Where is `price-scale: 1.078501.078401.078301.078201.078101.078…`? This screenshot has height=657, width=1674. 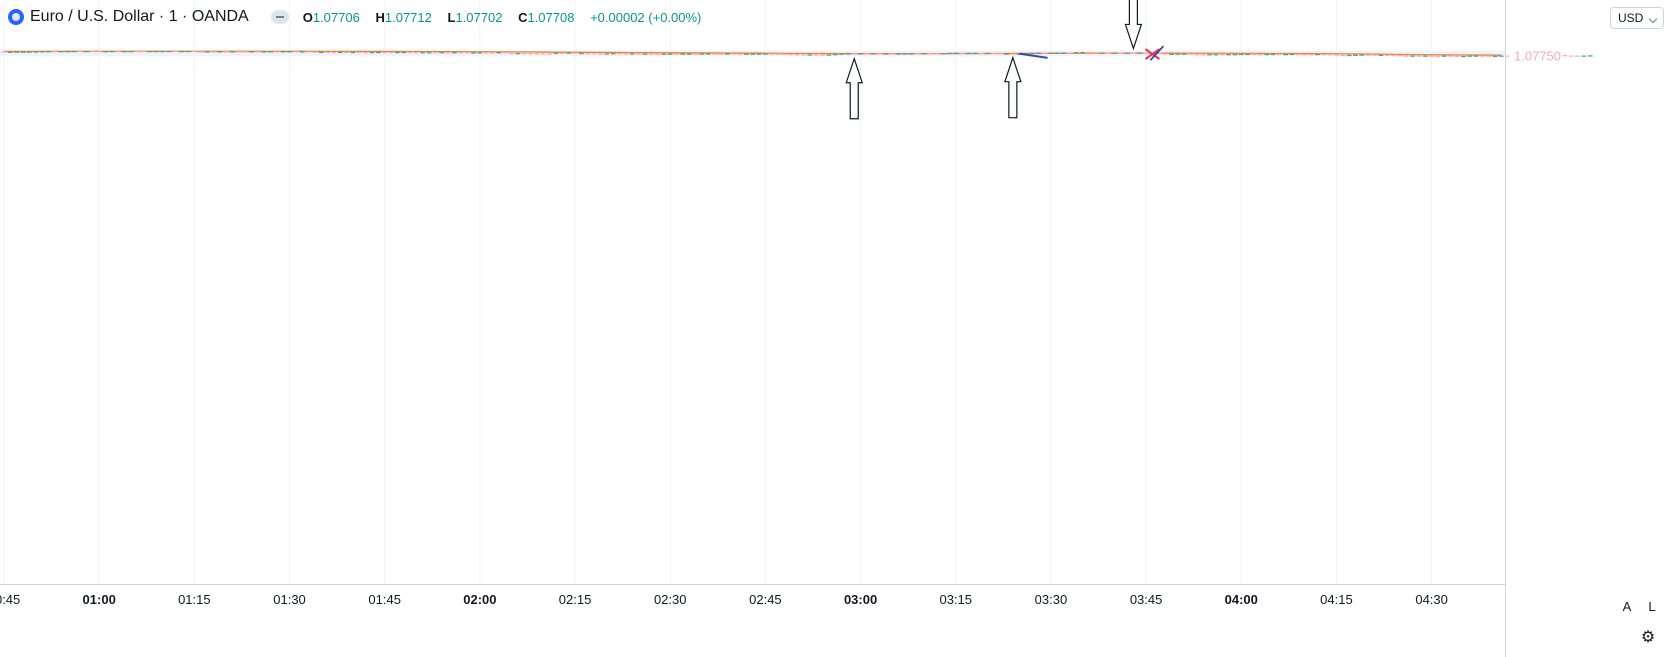
price-scale: 1.078501.078401.078301.078201.078101.078… is located at coordinates (1533, 328).